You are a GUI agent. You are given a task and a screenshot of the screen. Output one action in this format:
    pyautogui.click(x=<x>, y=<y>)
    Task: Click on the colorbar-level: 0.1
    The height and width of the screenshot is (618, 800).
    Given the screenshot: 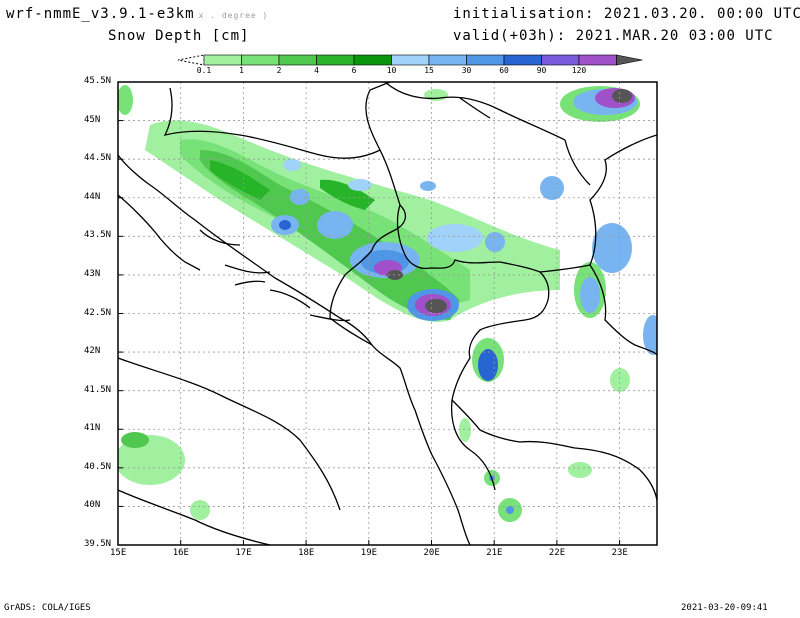 What is the action you would take?
    pyautogui.click(x=204, y=70)
    